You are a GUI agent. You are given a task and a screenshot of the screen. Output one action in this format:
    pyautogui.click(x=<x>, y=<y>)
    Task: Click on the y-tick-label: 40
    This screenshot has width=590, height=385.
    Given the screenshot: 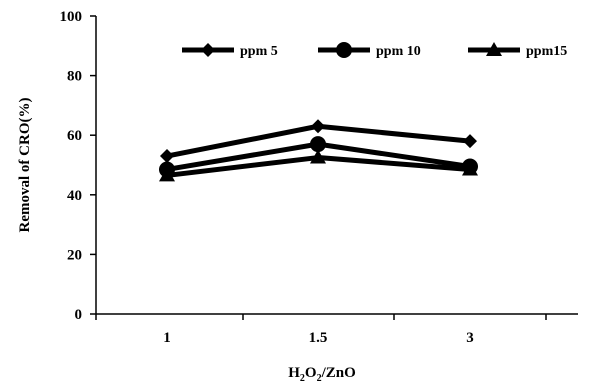 What is the action you would take?
    pyautogui.click(x=74, y=196)
    